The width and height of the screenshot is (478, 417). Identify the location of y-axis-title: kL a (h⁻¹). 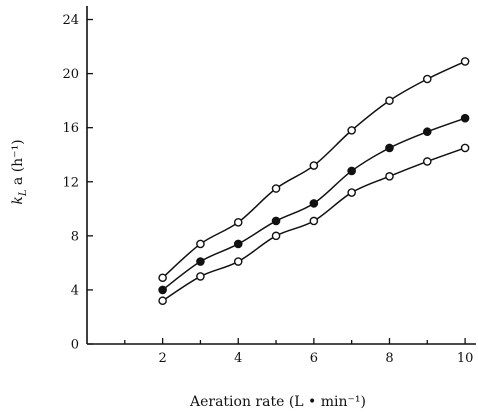
(19, 171).